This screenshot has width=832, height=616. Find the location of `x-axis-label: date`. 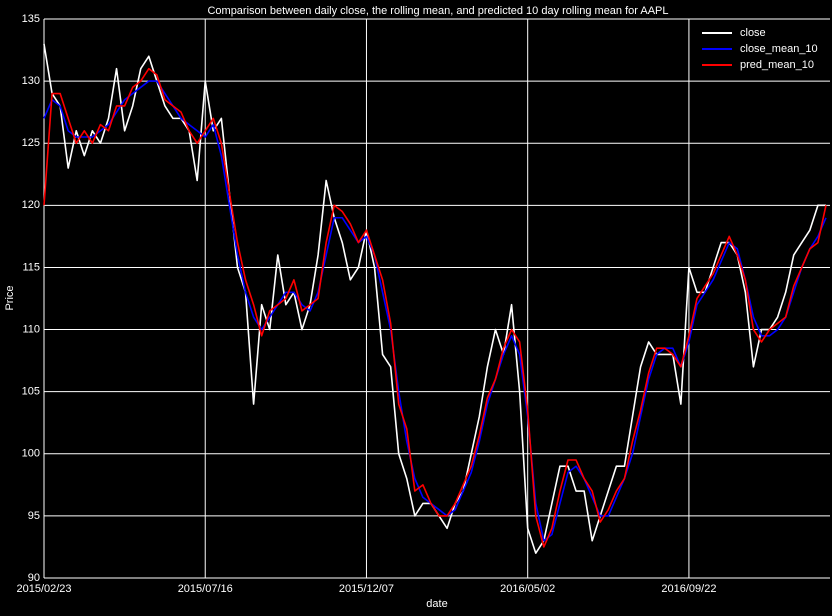

x-axis-label: date is located at coordinates (436, 604).